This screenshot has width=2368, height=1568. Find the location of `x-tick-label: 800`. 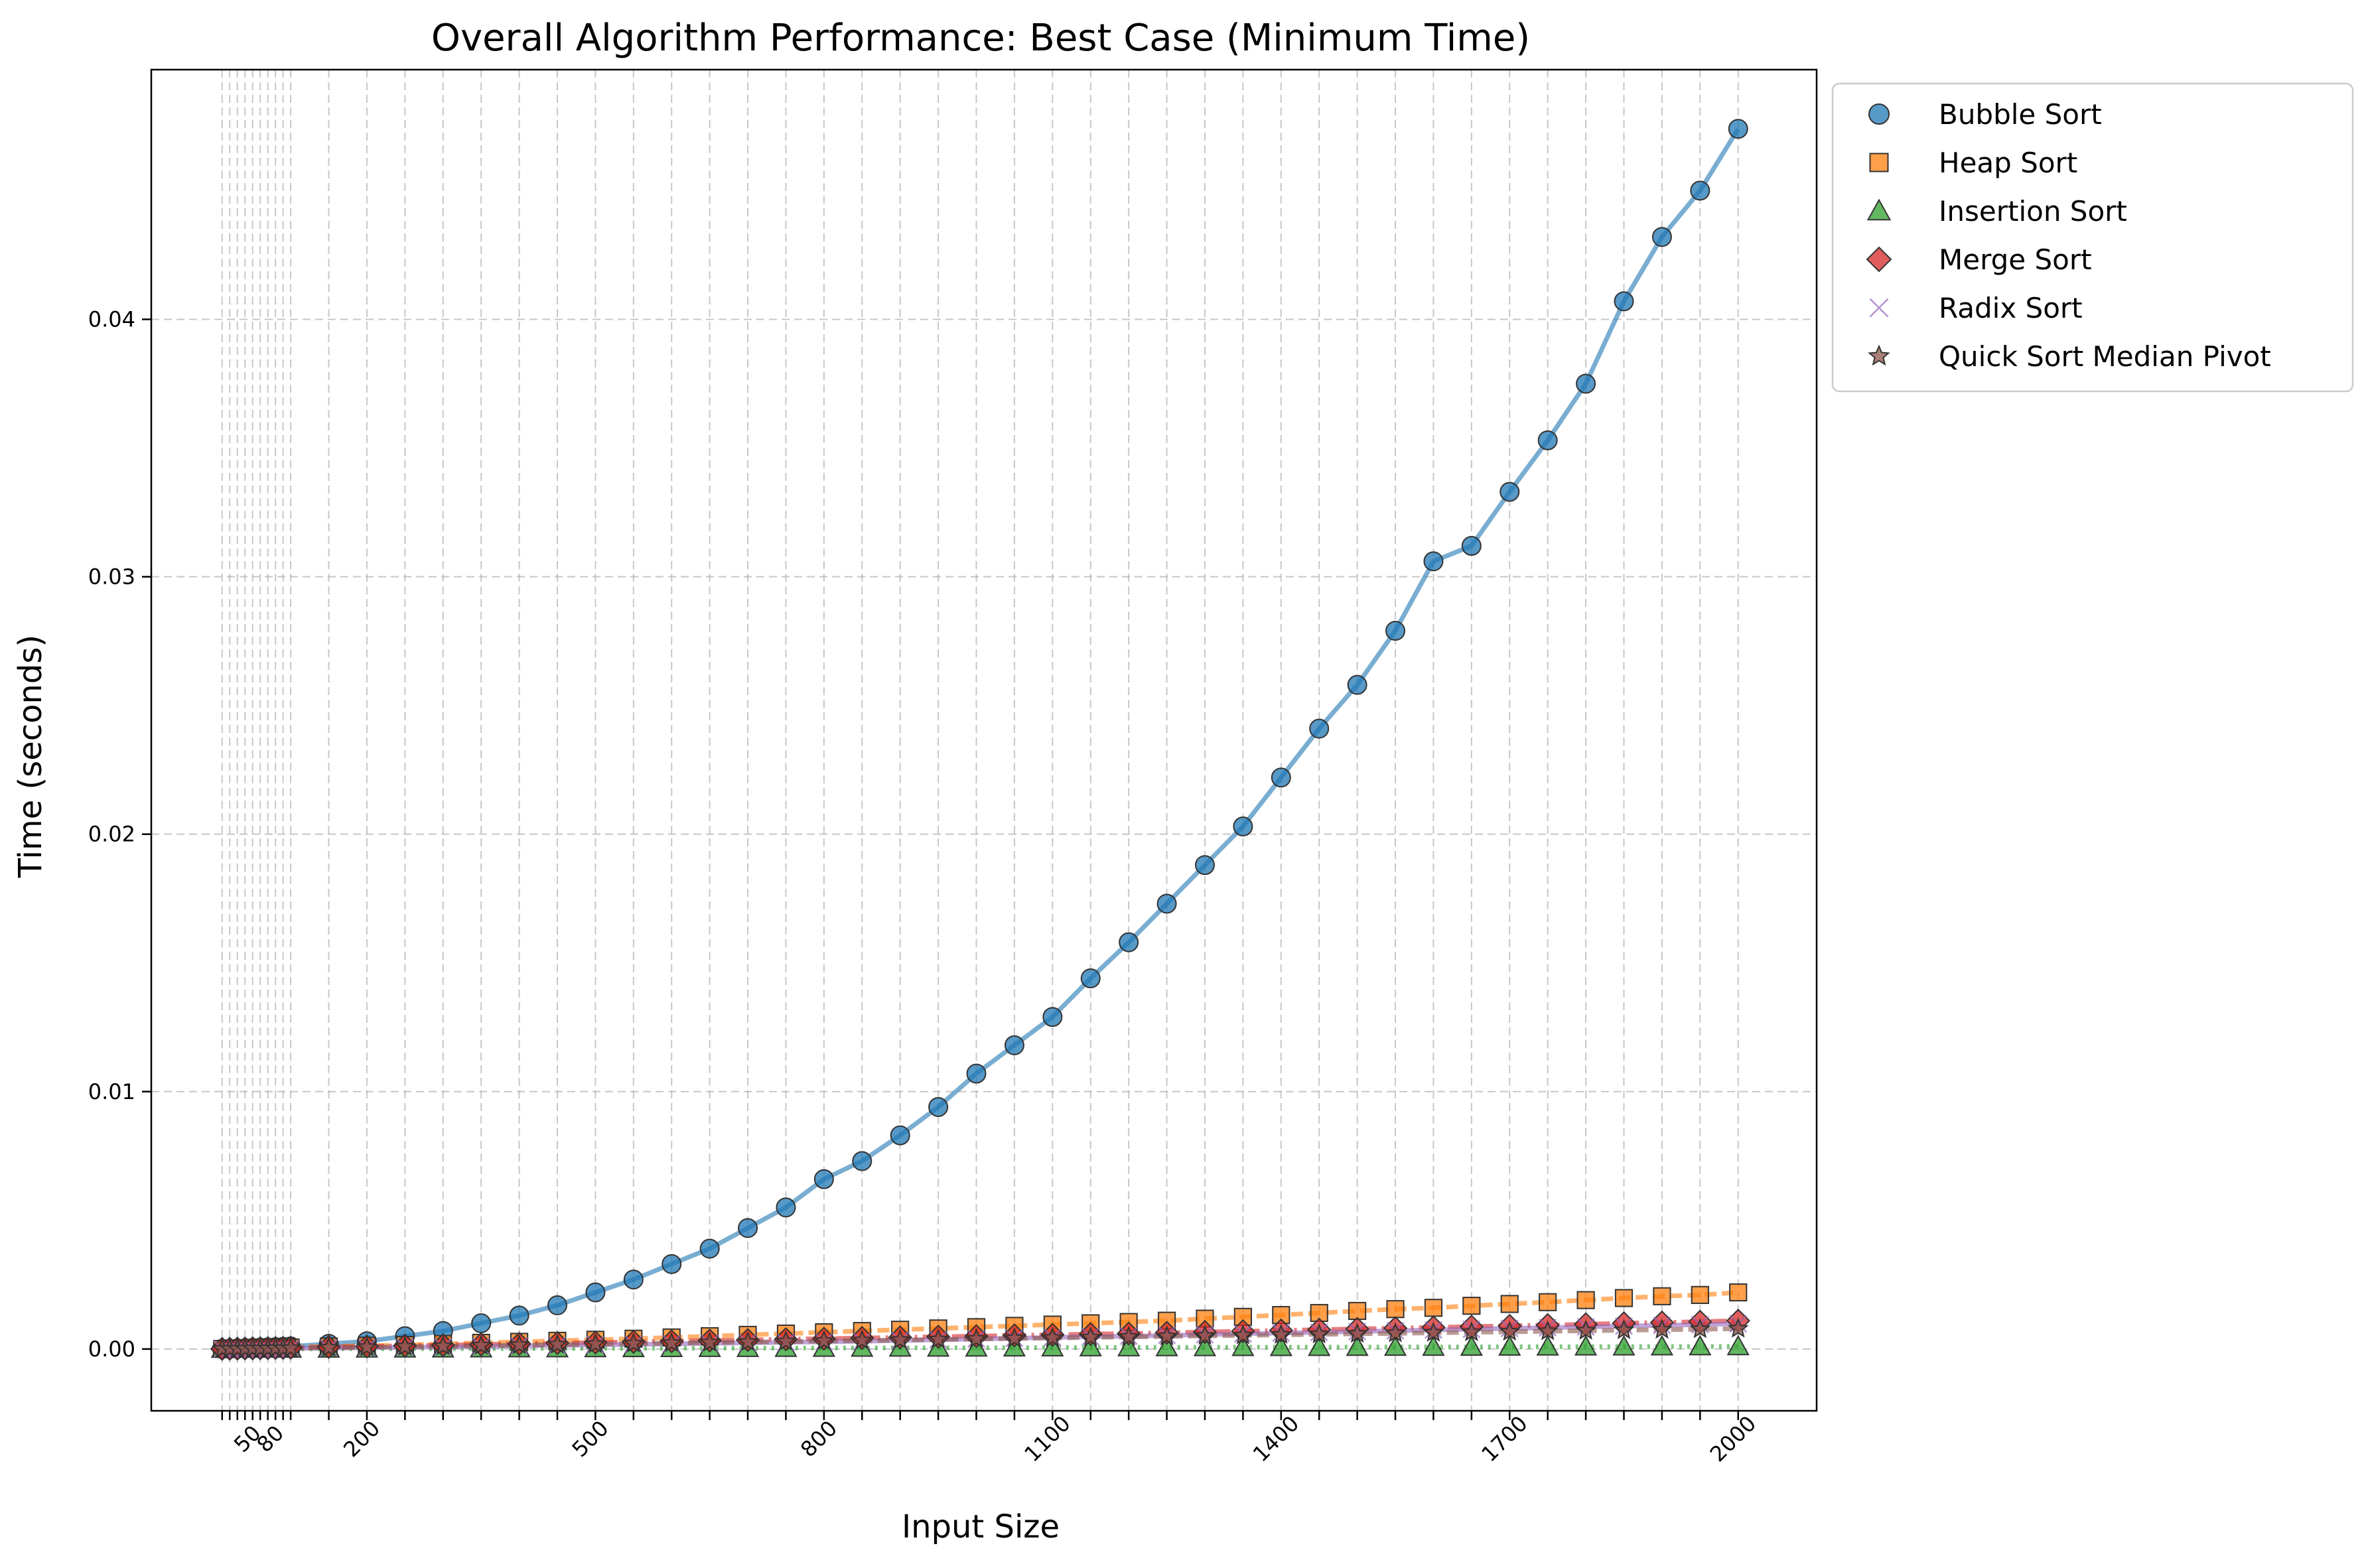

x-tick-label: 800 is located at coordinates (819, 1438).